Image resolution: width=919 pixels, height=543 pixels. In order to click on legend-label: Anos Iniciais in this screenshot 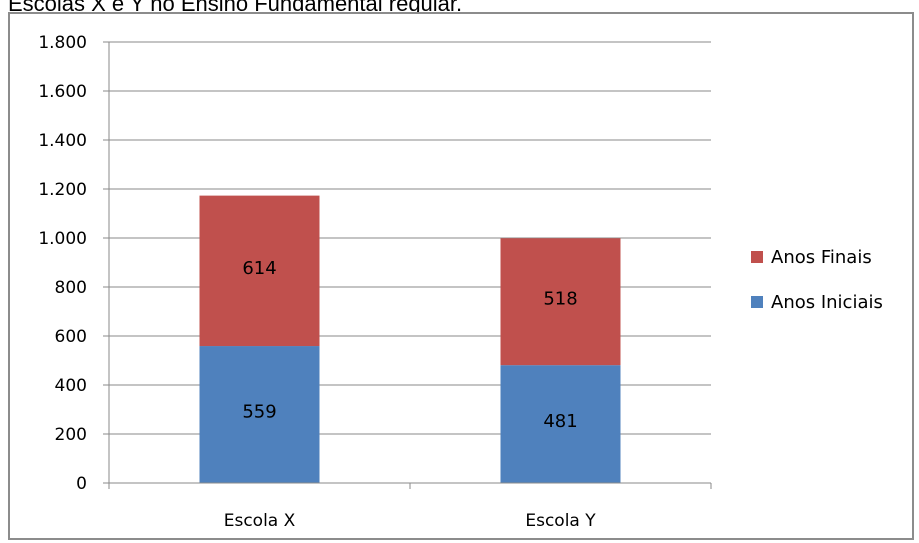, I will do `click(827, 302)`.